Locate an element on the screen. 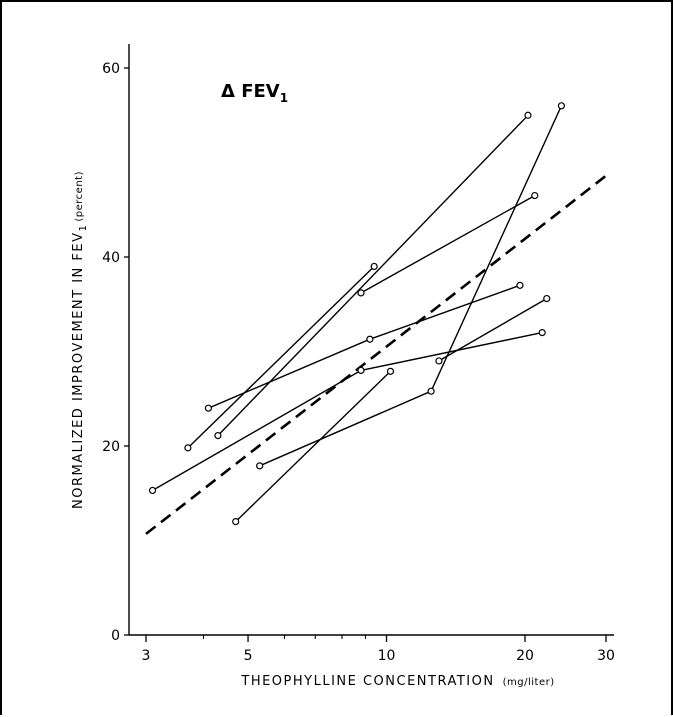 The height and width of the screenshot is (717, 673). x-tick-label: 3 is located at coordinates (146, 656).